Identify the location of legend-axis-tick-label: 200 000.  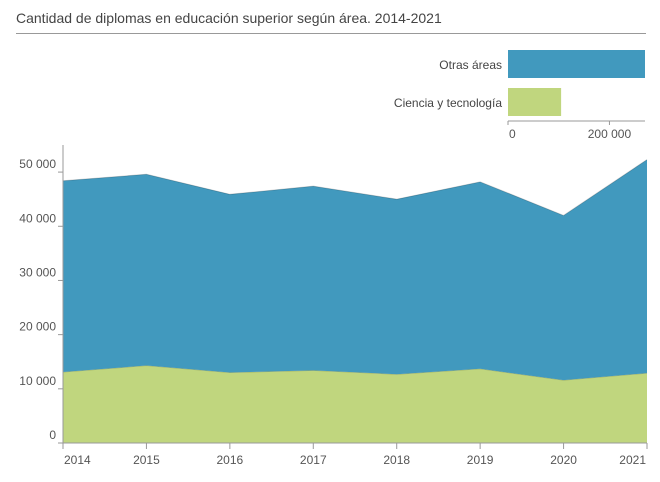
(610, 134).